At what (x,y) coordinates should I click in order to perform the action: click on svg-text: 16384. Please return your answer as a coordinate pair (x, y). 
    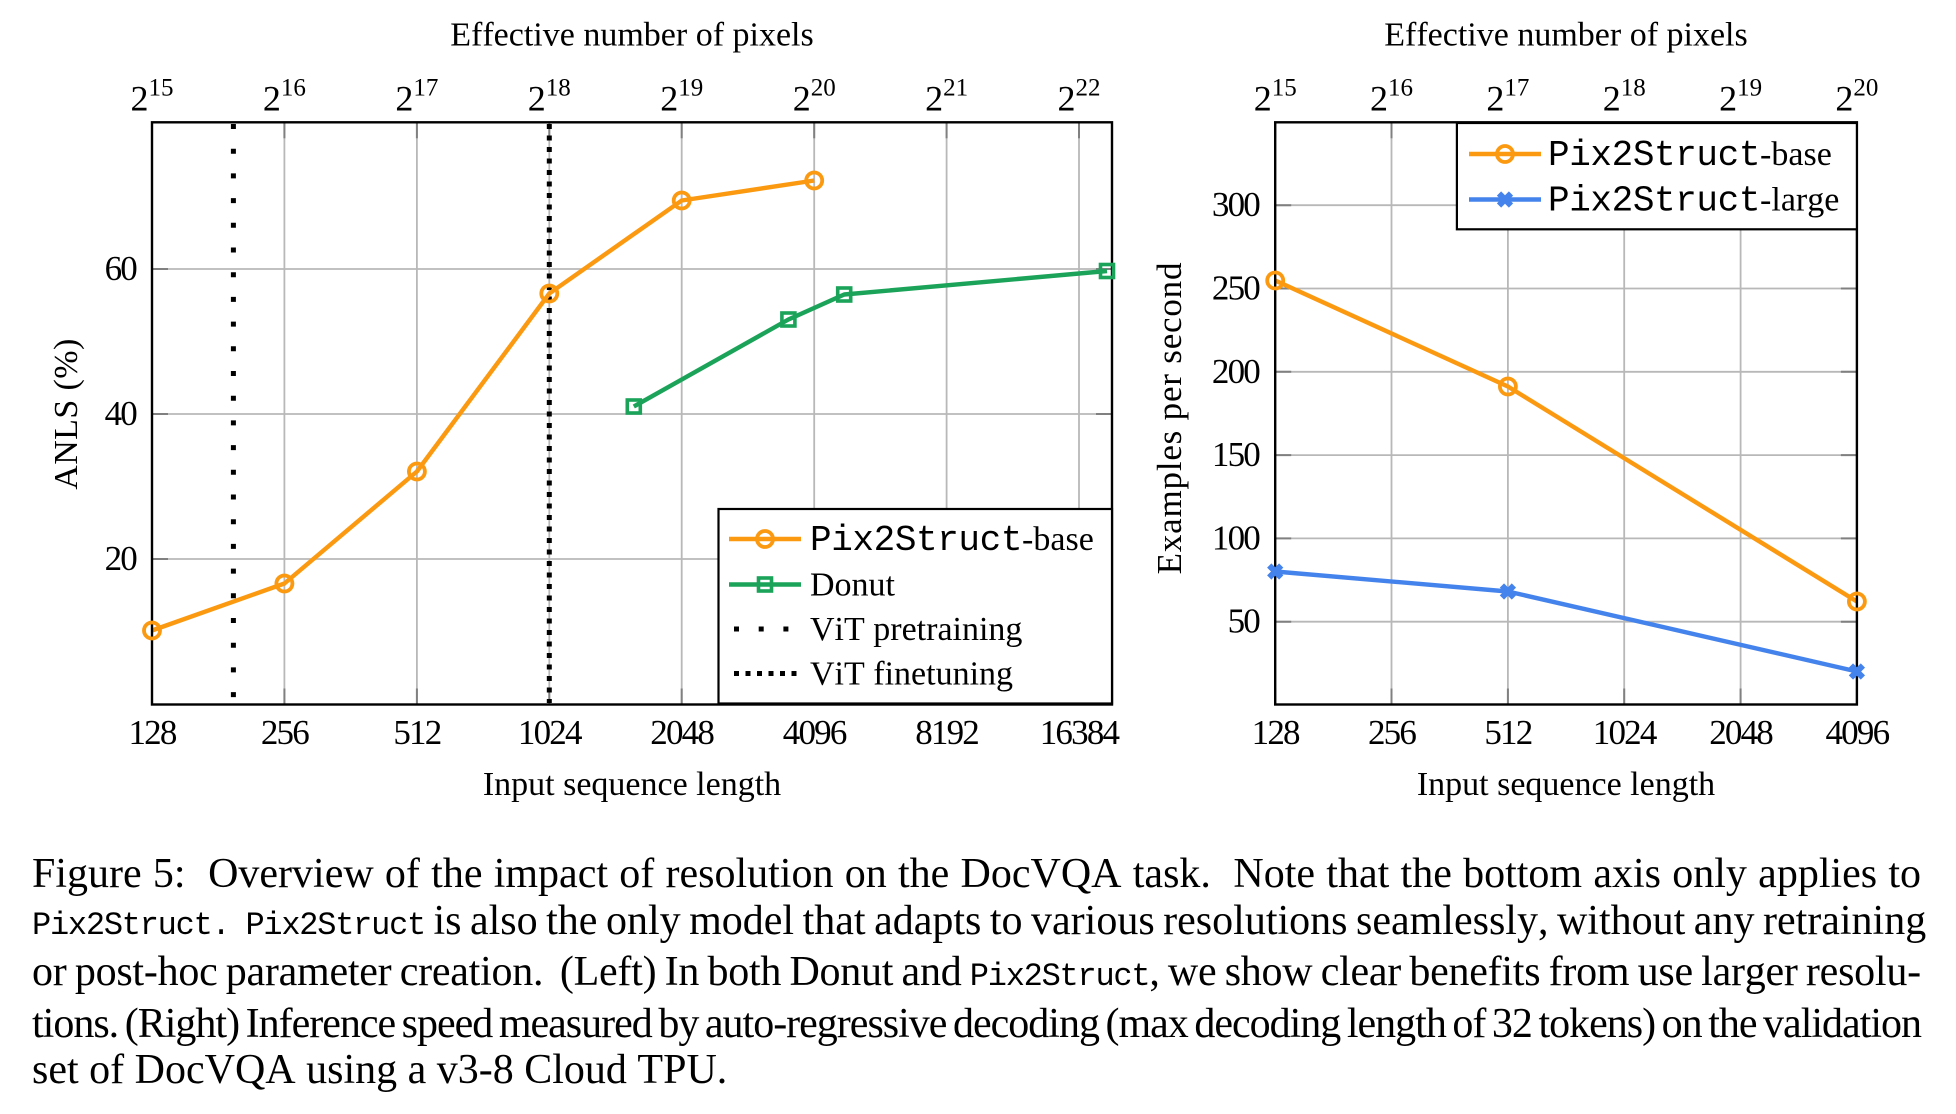
    Looking at the image, I should click on (1080, 732).